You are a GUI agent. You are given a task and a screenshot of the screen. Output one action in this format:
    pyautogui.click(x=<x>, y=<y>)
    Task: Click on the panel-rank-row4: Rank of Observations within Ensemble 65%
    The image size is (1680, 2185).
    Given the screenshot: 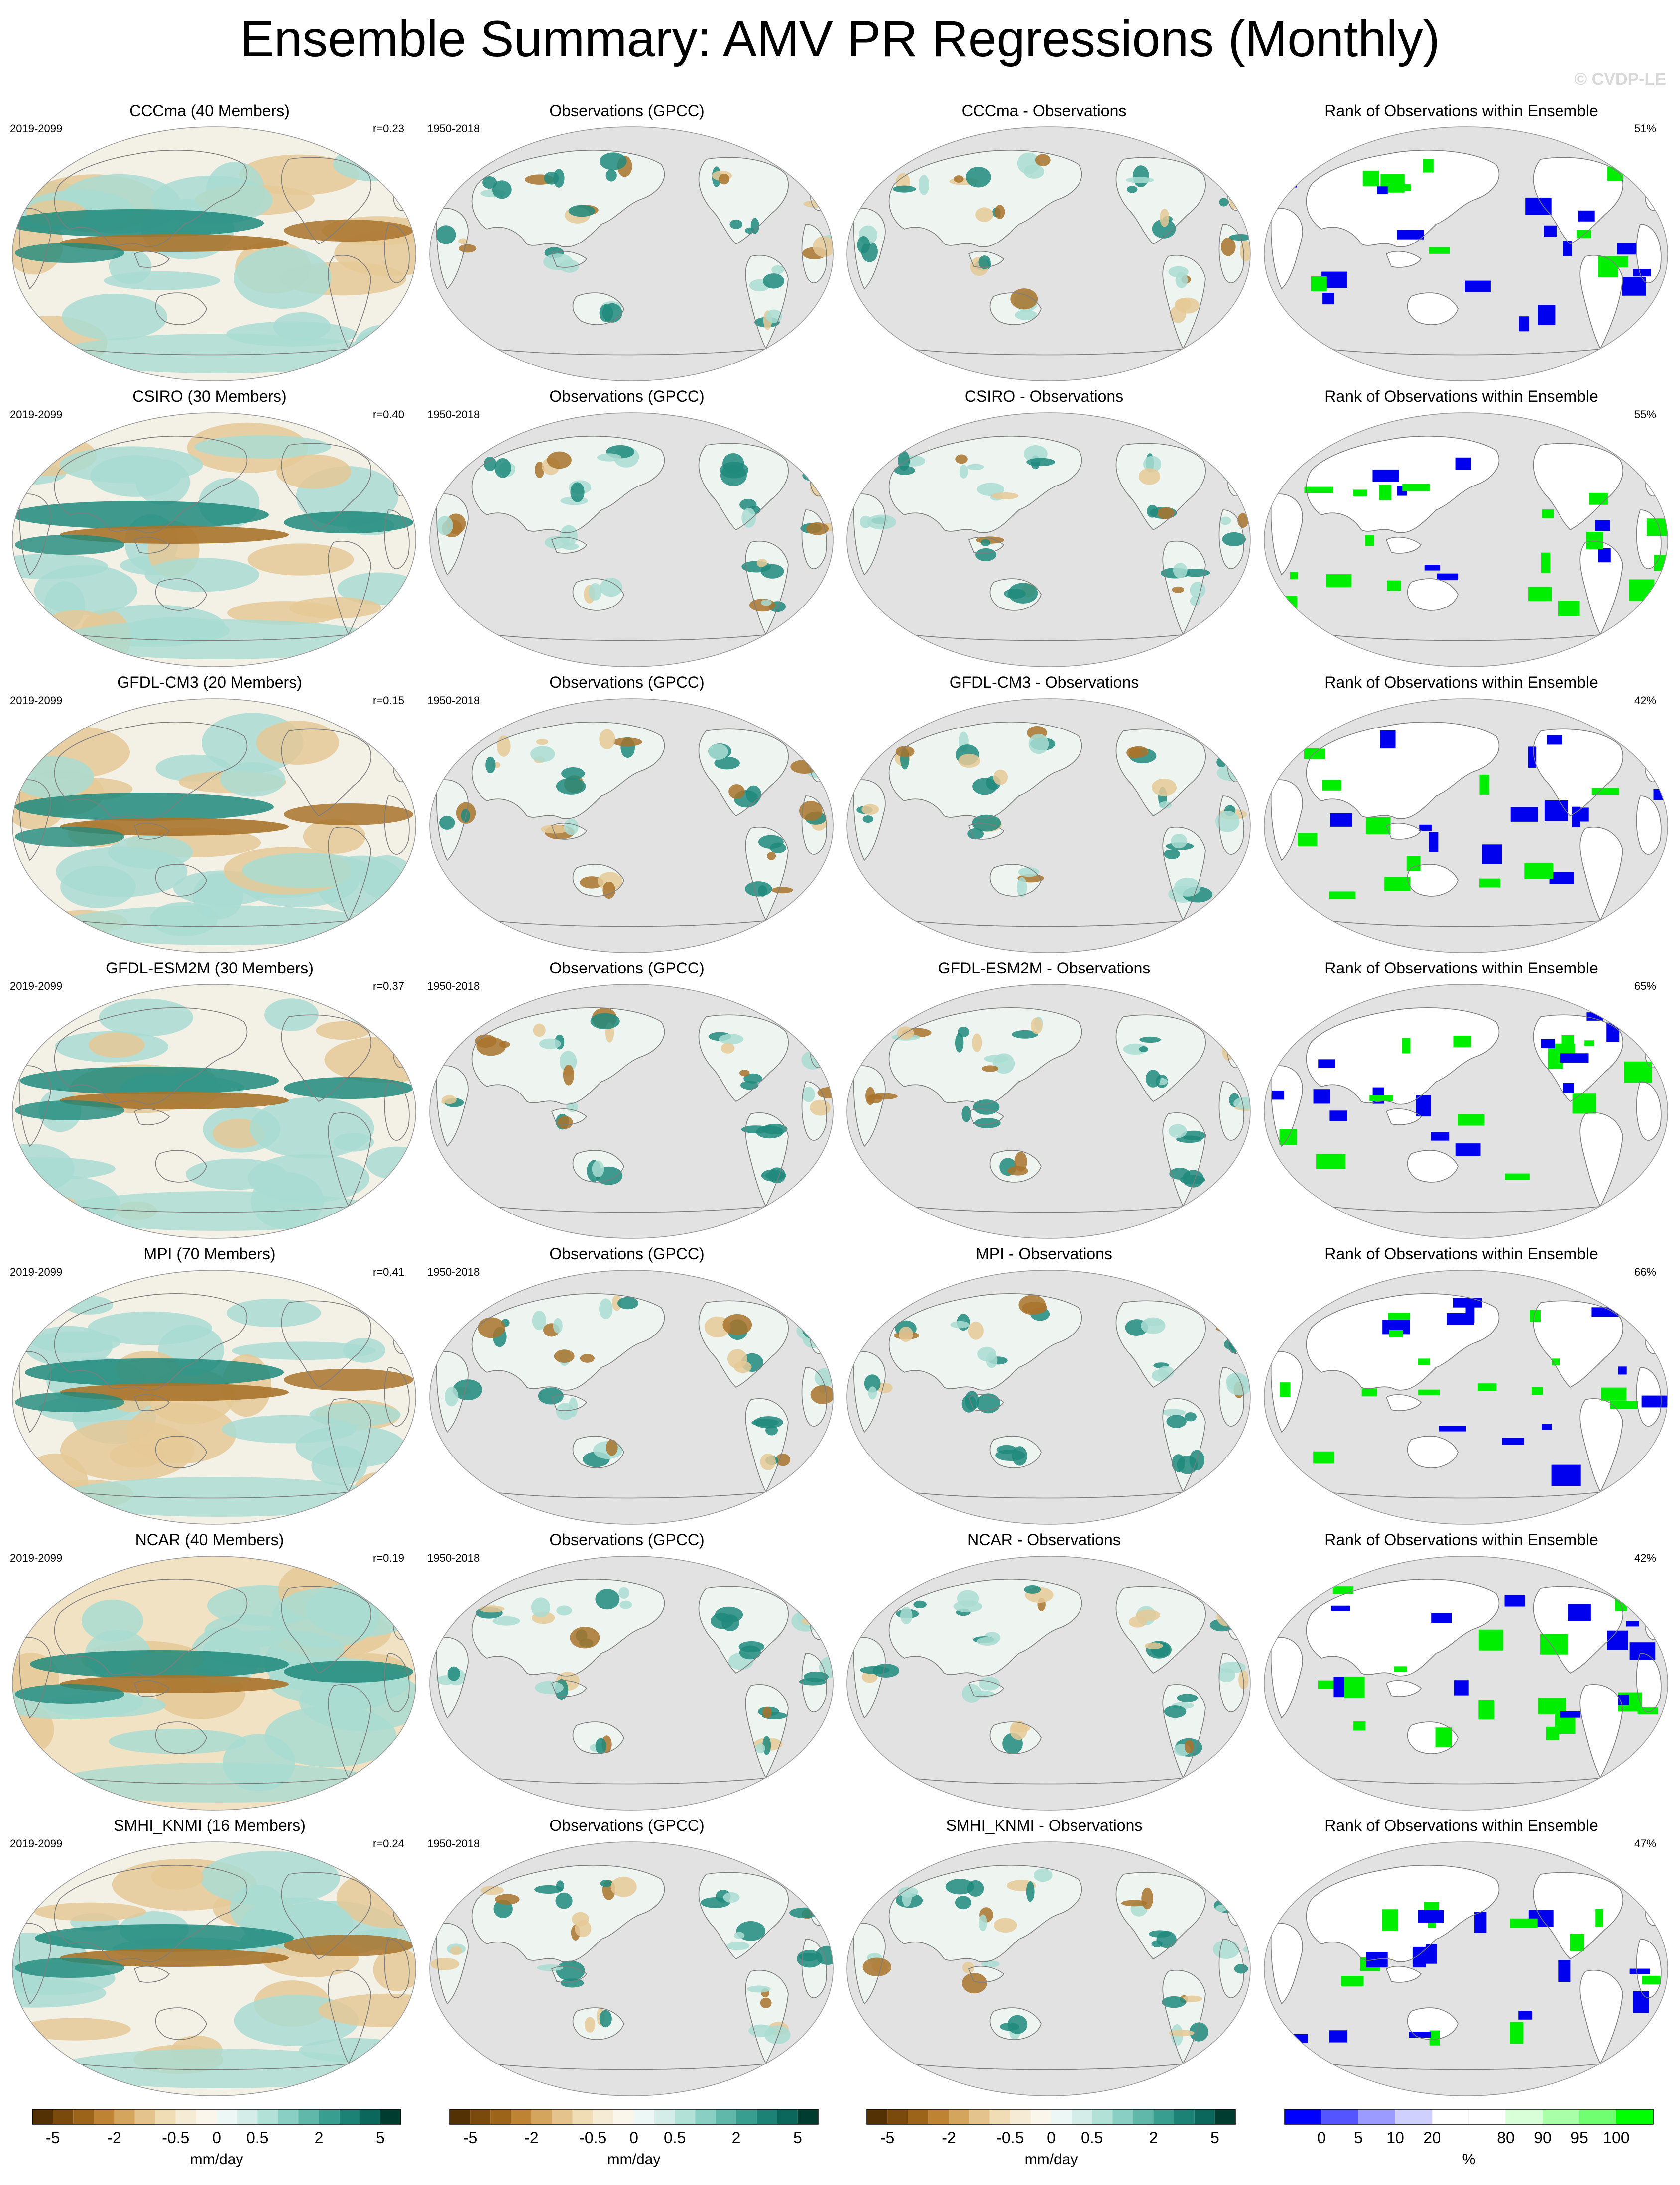 What is the action you would take?
    pyautogui.click(x=1461, y=1101)
    